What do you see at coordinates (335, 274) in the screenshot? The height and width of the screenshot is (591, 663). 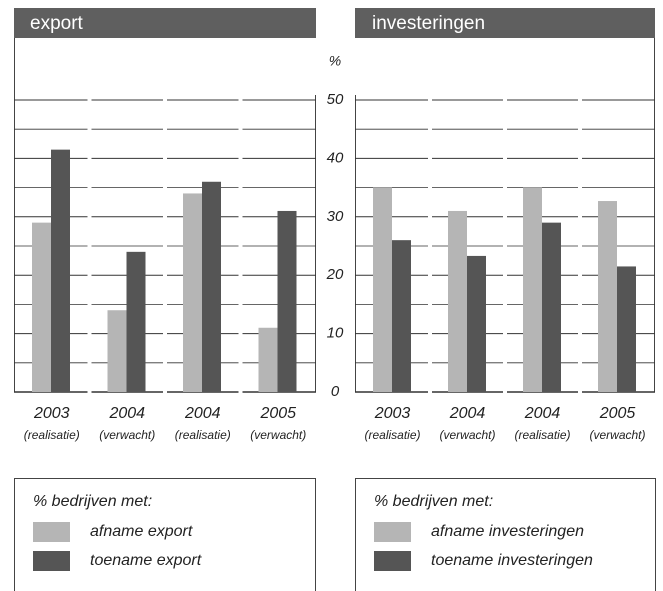 I see `y-tick-label: 20` at bounding box center [335, 274].